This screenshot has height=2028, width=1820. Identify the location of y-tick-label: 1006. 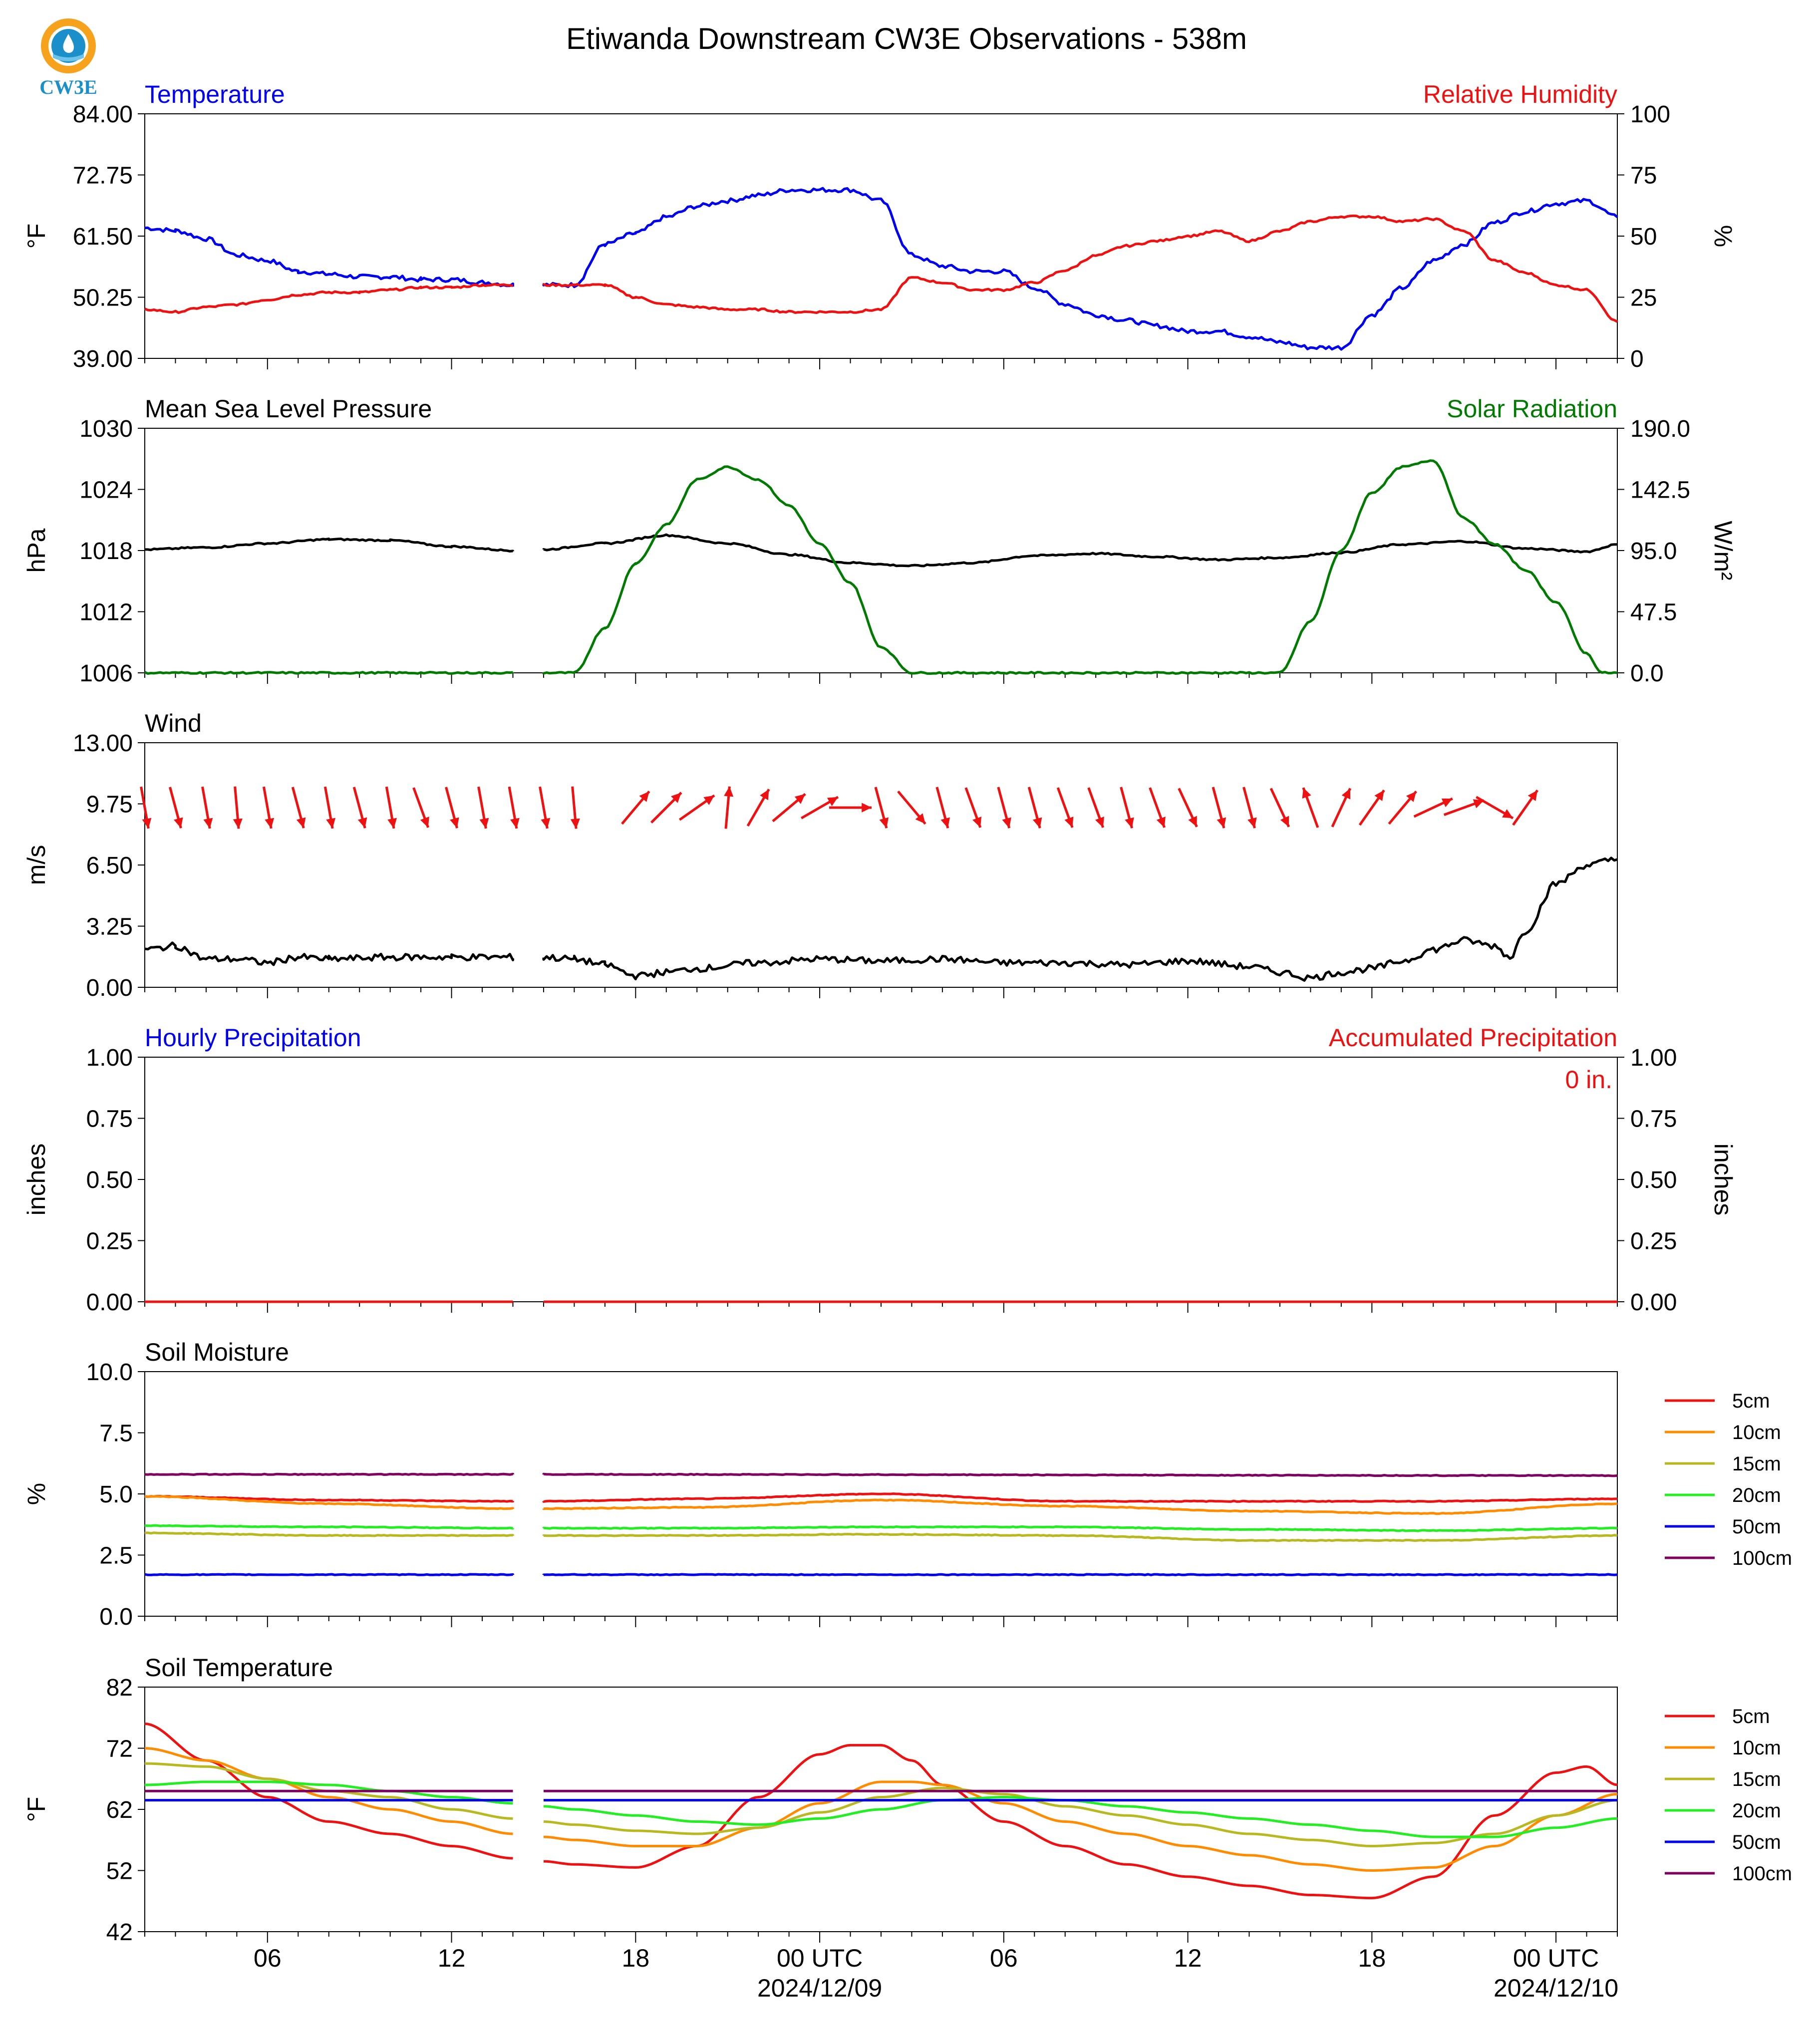
(106, 673).